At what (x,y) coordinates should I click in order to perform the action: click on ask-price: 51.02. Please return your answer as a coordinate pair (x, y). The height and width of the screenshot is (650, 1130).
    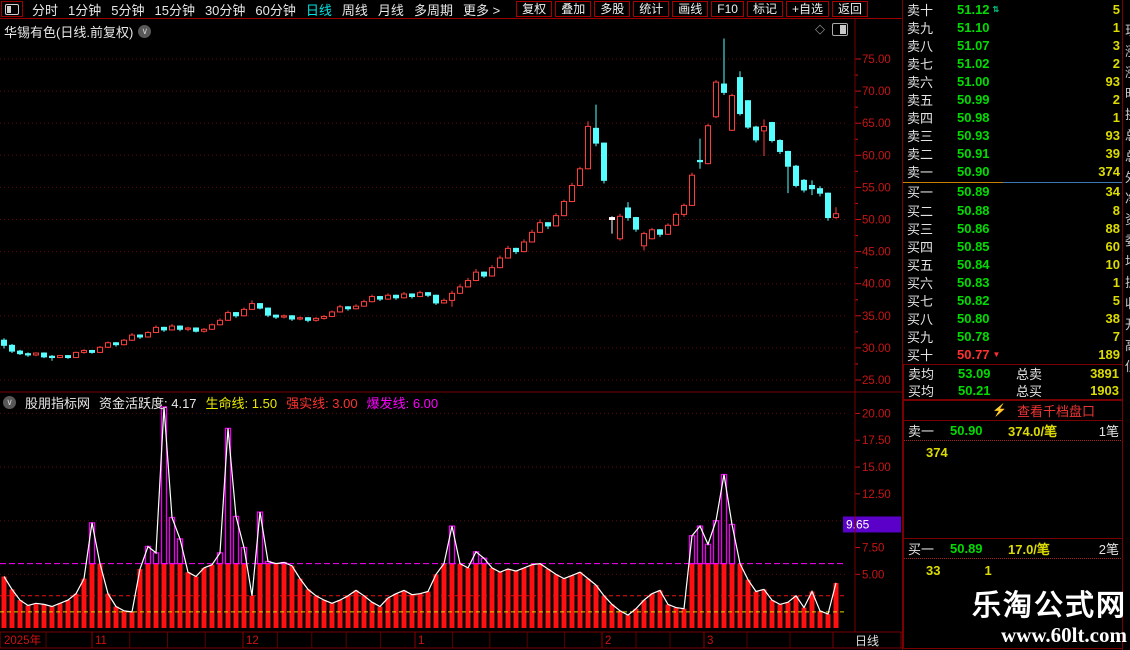
    Looking at the image, I should click on (973, 63).